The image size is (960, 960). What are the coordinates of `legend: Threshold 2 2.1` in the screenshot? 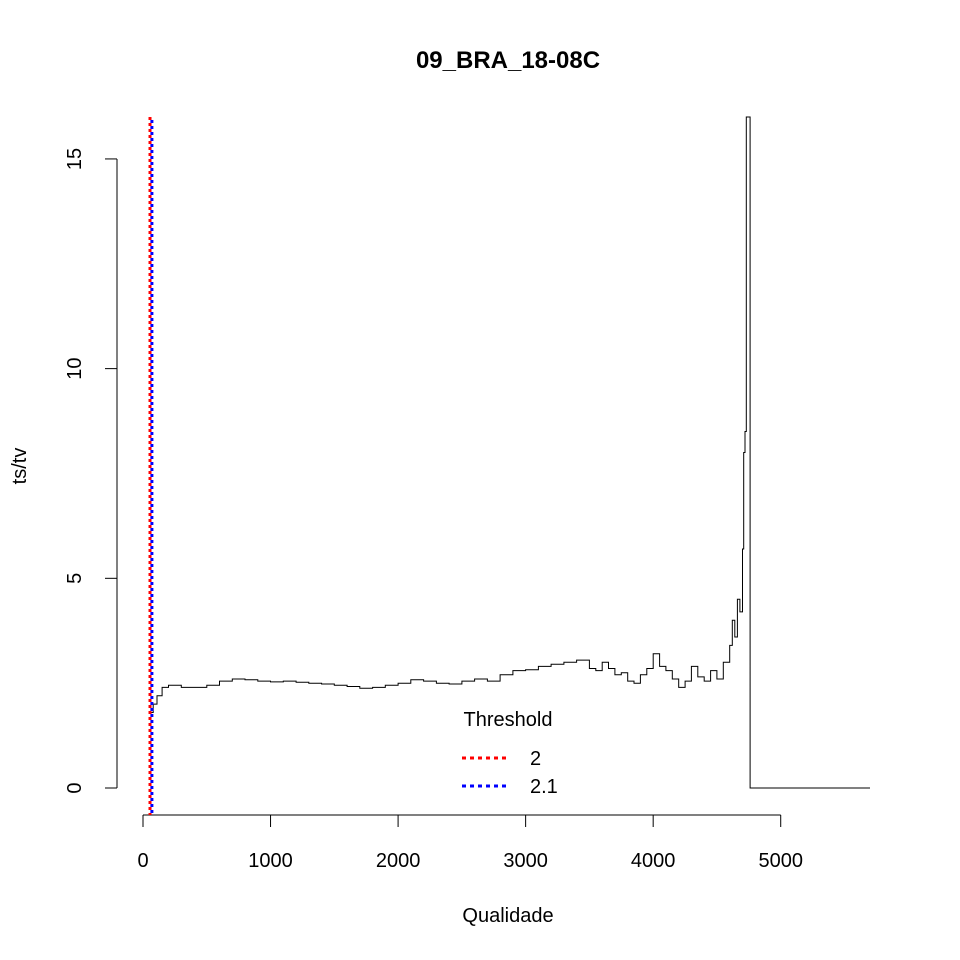 It's located at (510, 753).